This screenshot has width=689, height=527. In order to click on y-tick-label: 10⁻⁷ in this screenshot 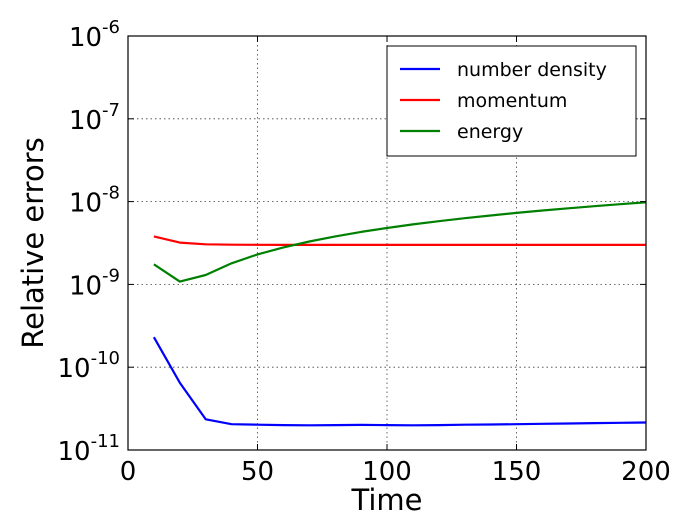, I will do `click(94, 118)`.